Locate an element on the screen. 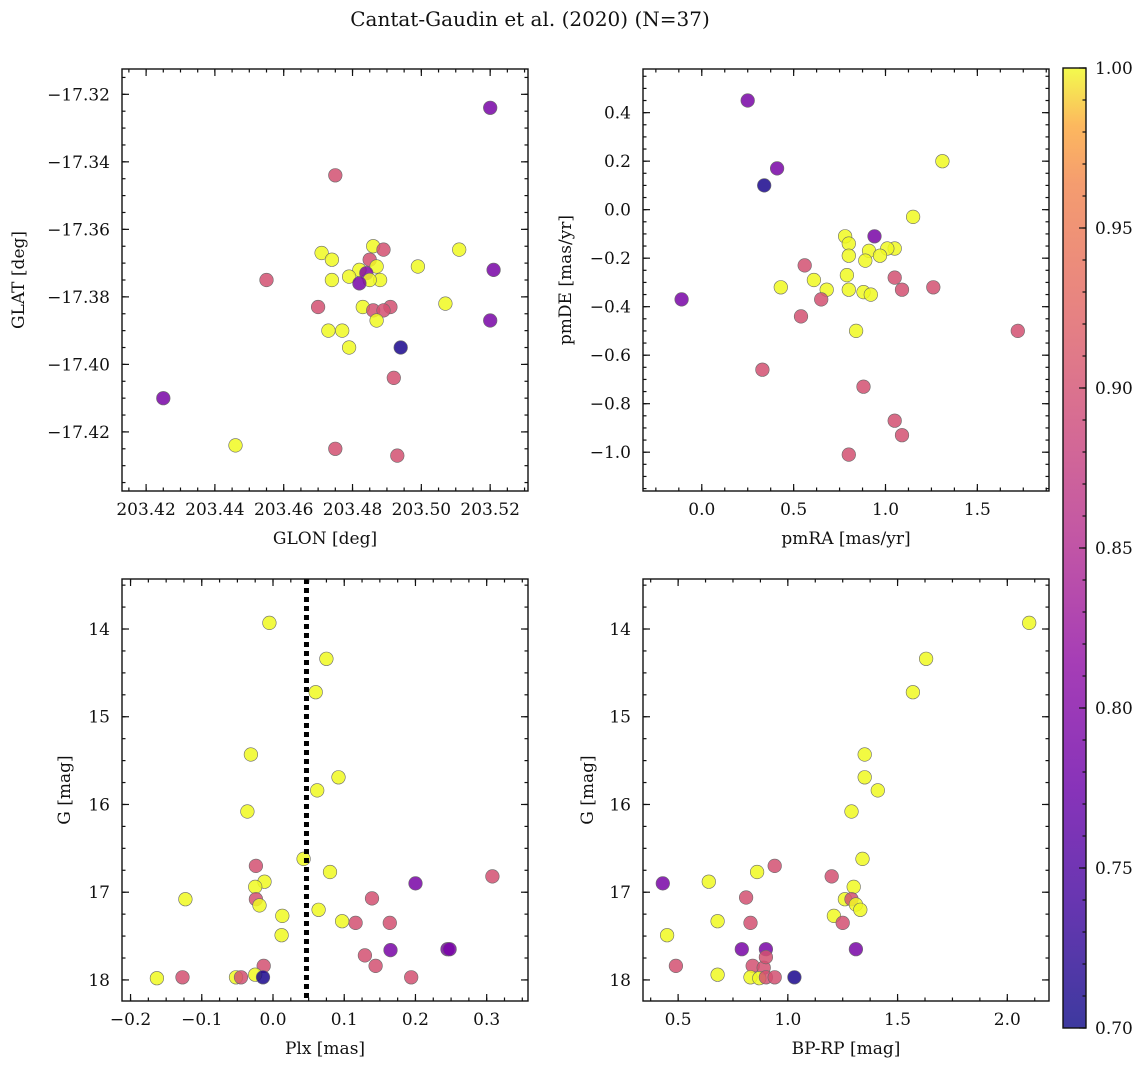  y-tick-label: −17.34 is located at coordinates (78, 163).